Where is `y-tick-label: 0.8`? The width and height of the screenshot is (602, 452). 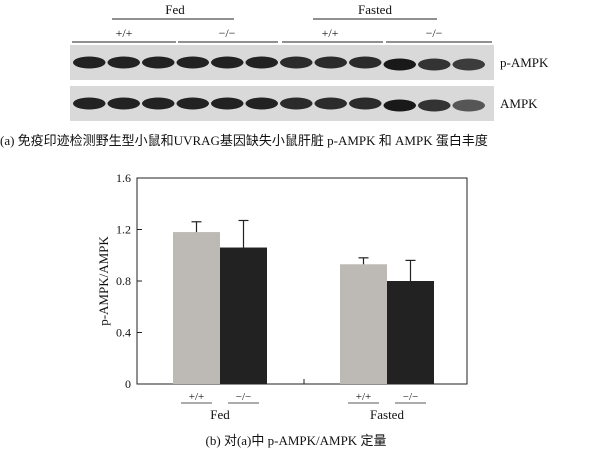 y-tick-label: 0.8 is located at coordinates (123, 281).